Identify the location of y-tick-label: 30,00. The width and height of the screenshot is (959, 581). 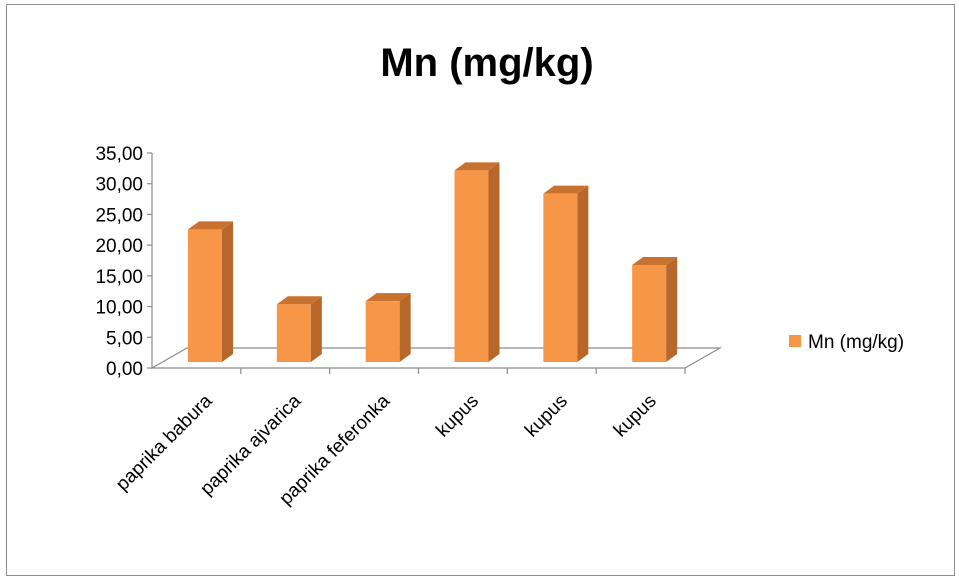
(119, 185).